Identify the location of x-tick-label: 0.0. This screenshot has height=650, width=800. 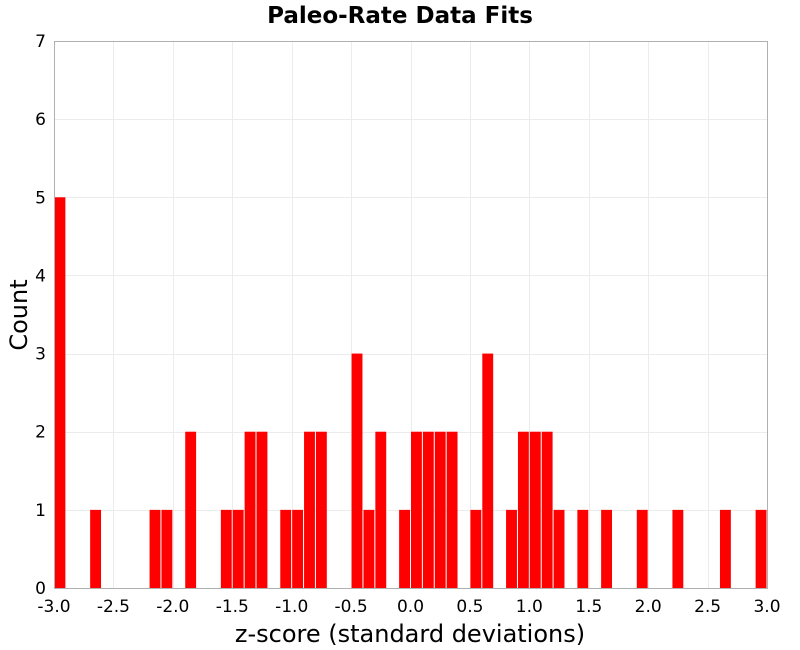
(410, 607).